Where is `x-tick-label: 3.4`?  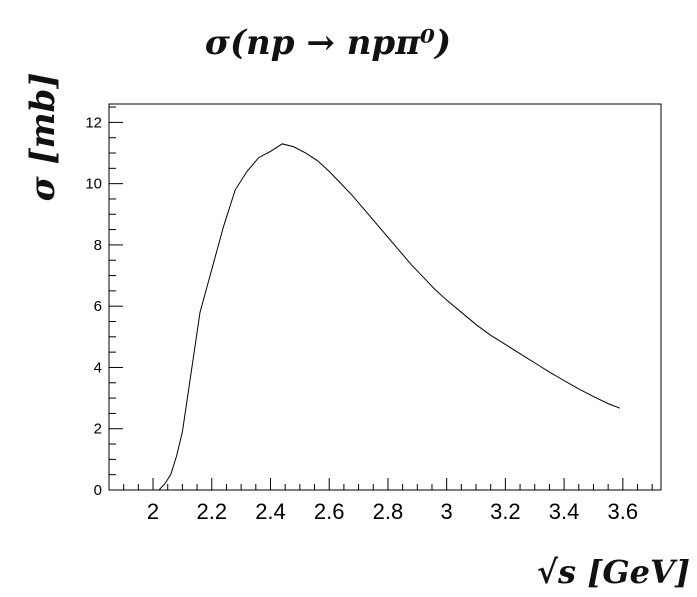
x-tick-label: 3.4 is located at coordinates (564, 511).